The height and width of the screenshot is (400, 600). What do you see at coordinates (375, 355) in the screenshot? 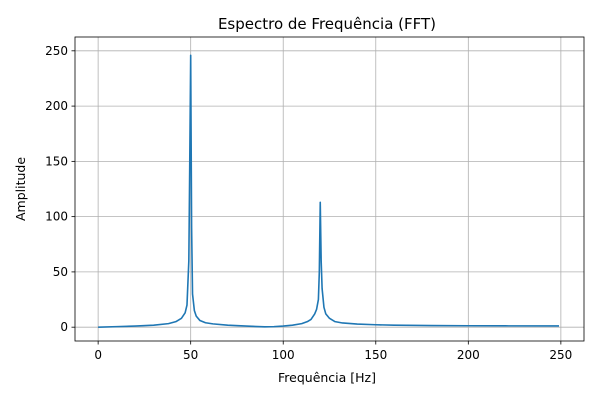
I see `x-tick-label: 150` at bounding box center [375, 355].